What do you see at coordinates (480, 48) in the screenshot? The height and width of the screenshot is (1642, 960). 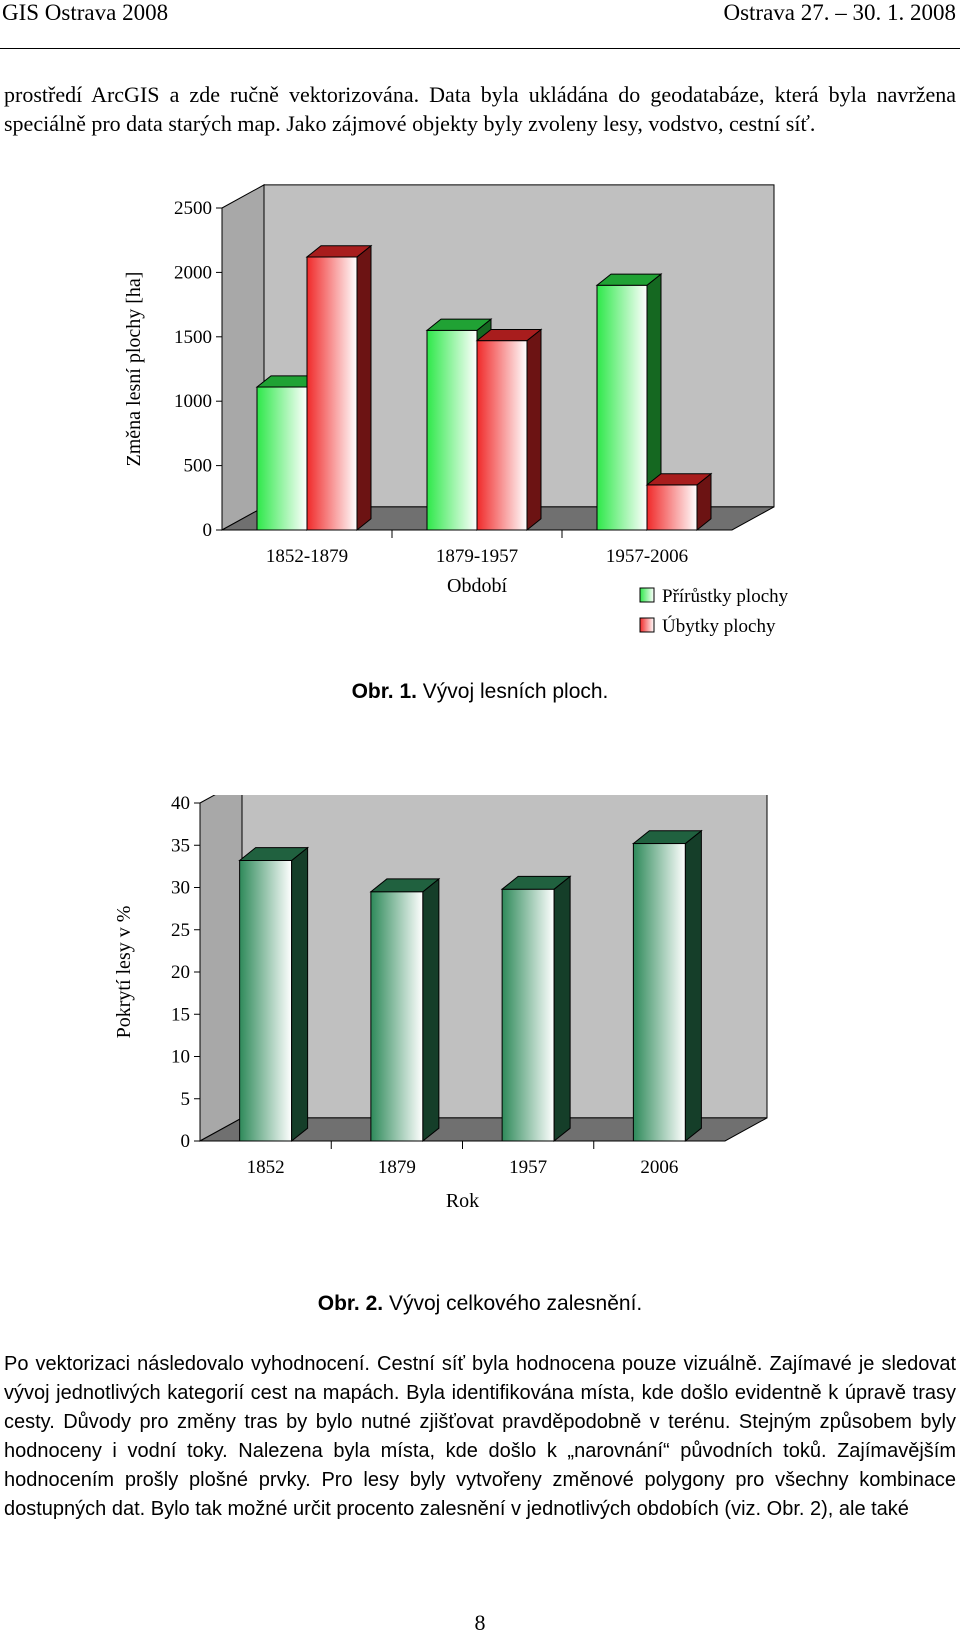 I see `header-rule` at bounding box center [480, 48].